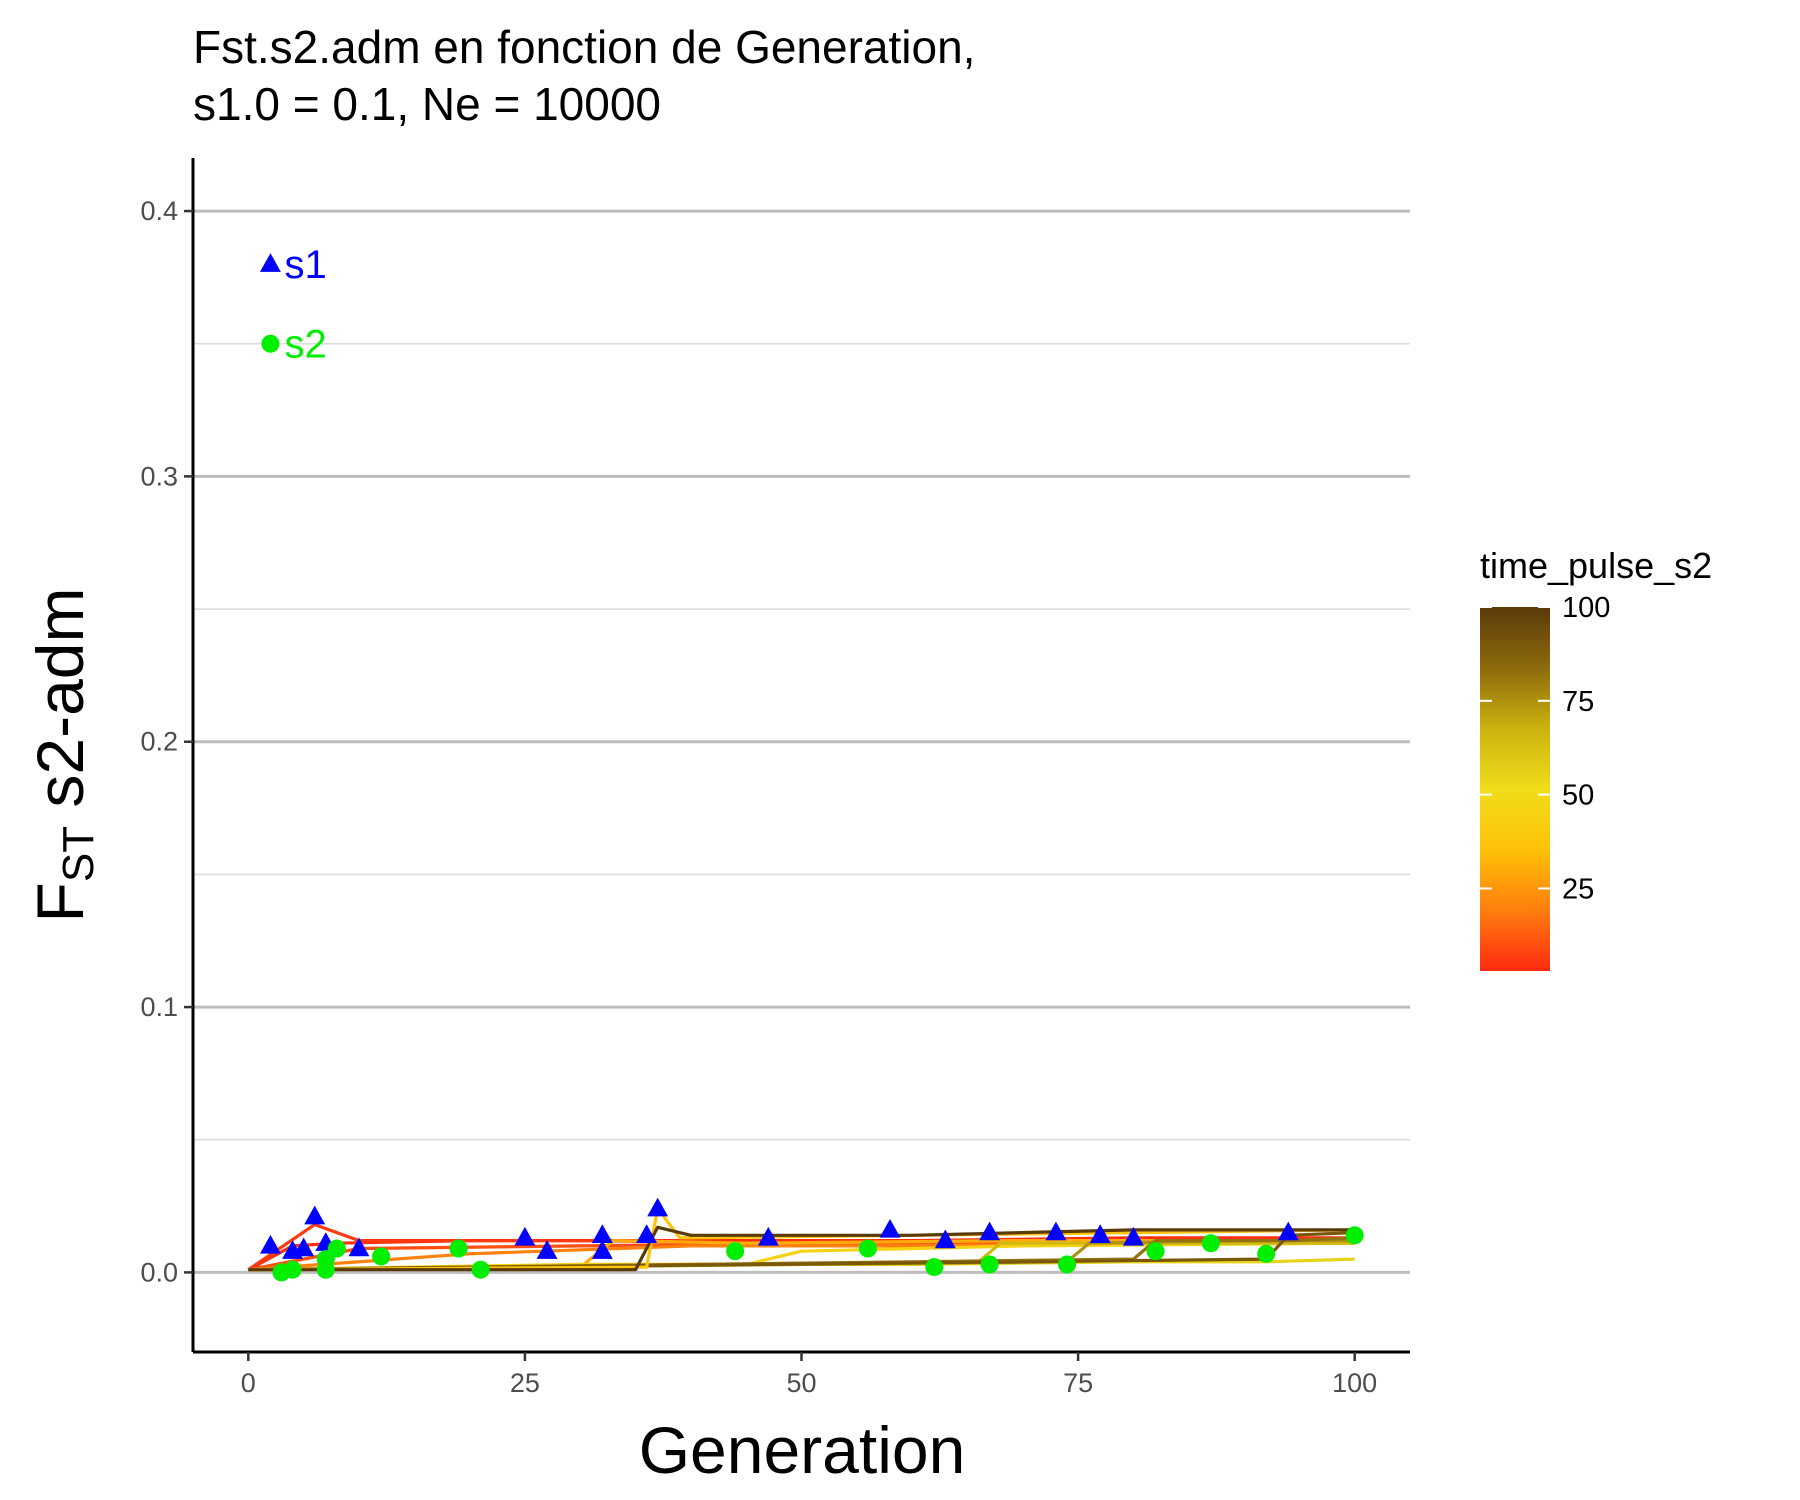  What do you see at coordinates (801, 1383) in the screenshot?
I see `x-tick-label-2: 50` at bounding box center [801, 1383].